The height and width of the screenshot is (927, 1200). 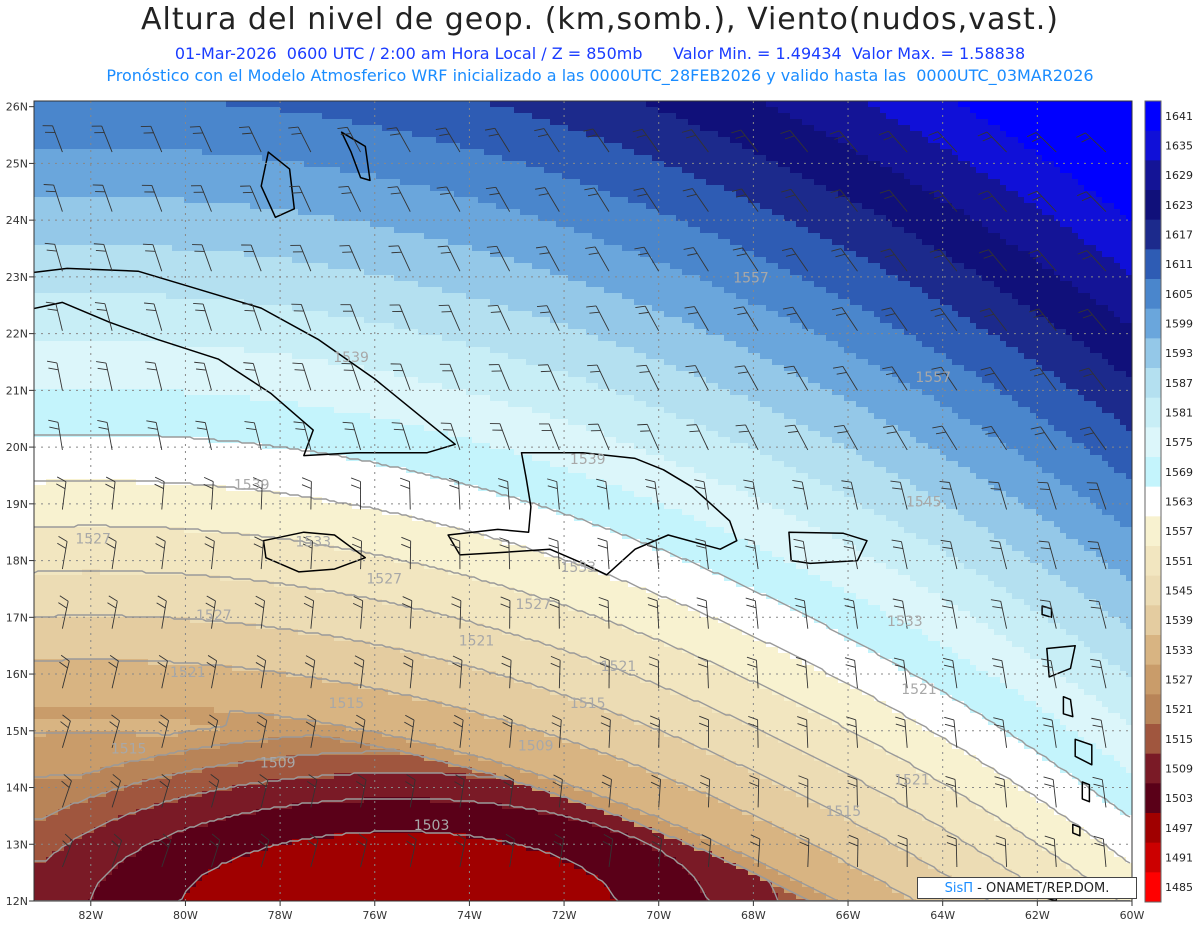 What do you see at coordinates (1037, 915) in the screenshot?
I see `lon-label: 62W` at bounding box center [1037, 915].